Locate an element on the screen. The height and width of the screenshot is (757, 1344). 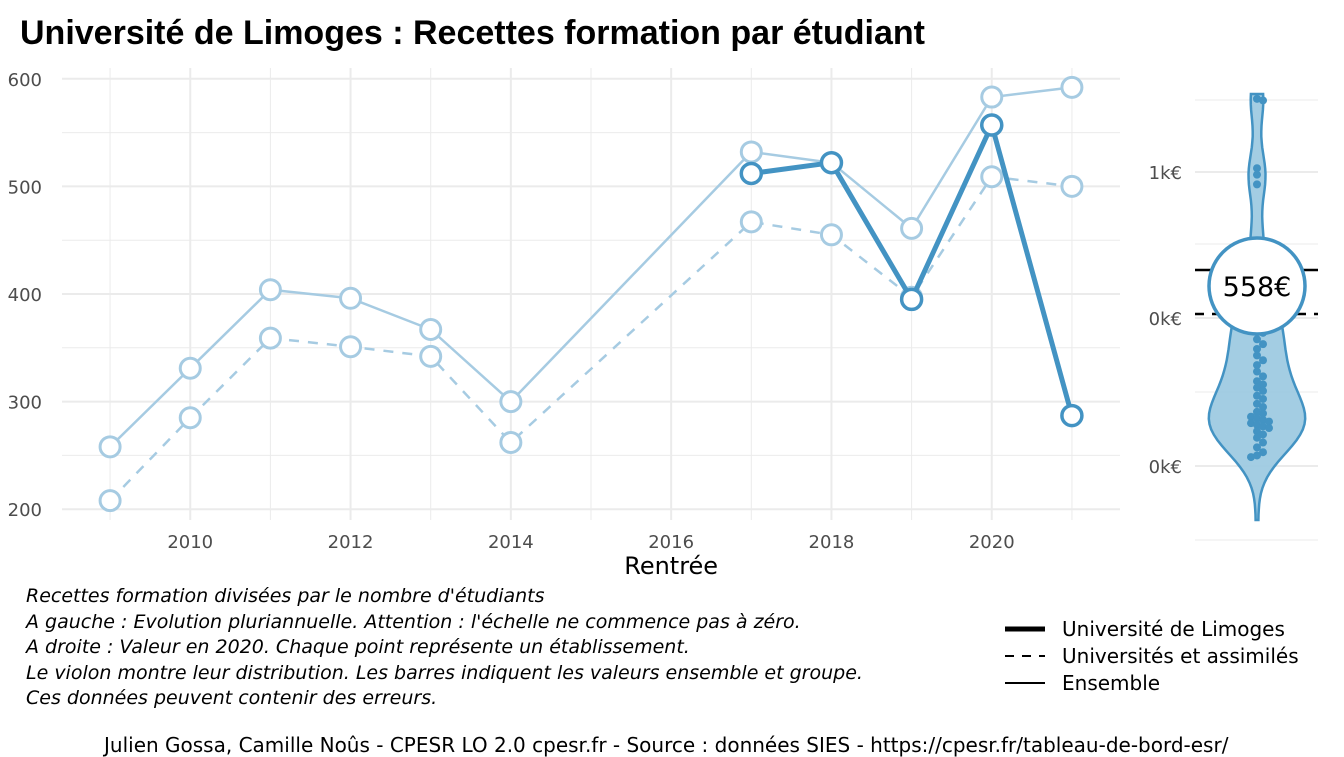
y-tick-label: 200 is located at coordinates (25, 510).